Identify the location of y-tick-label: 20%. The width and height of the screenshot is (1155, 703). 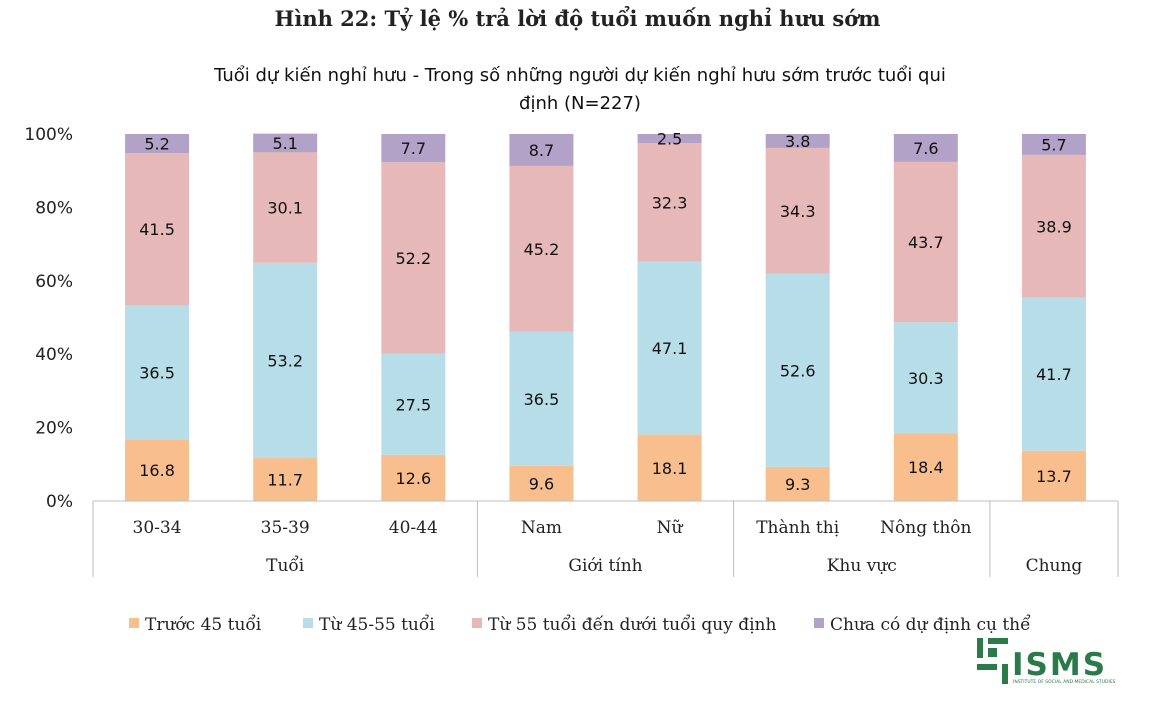
(54, 429).